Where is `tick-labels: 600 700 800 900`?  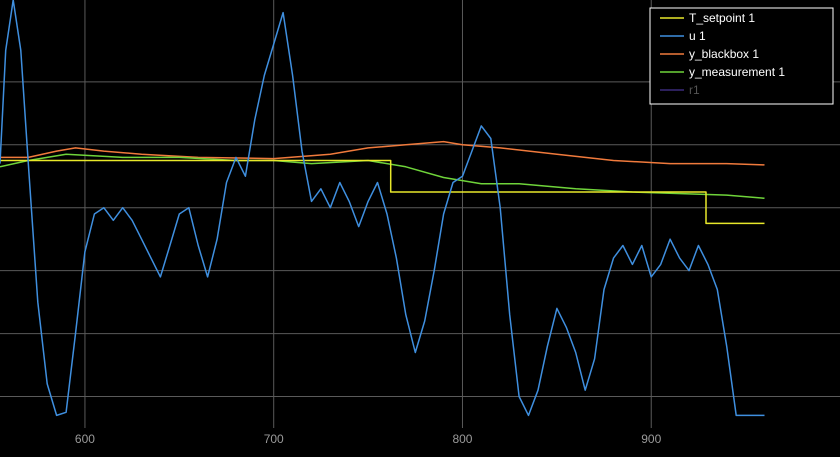
tick-labels: 600 700 800 900 is located at coordinates (368, 439).